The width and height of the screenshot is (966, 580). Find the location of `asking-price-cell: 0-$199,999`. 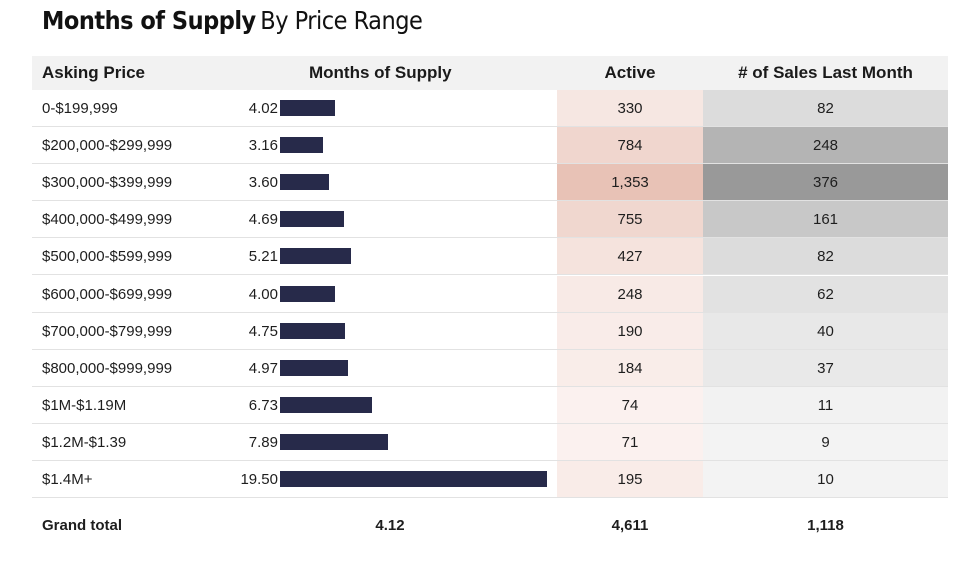

asking-price-cell: 0-$199,999 is located at coordinates (80, 108).